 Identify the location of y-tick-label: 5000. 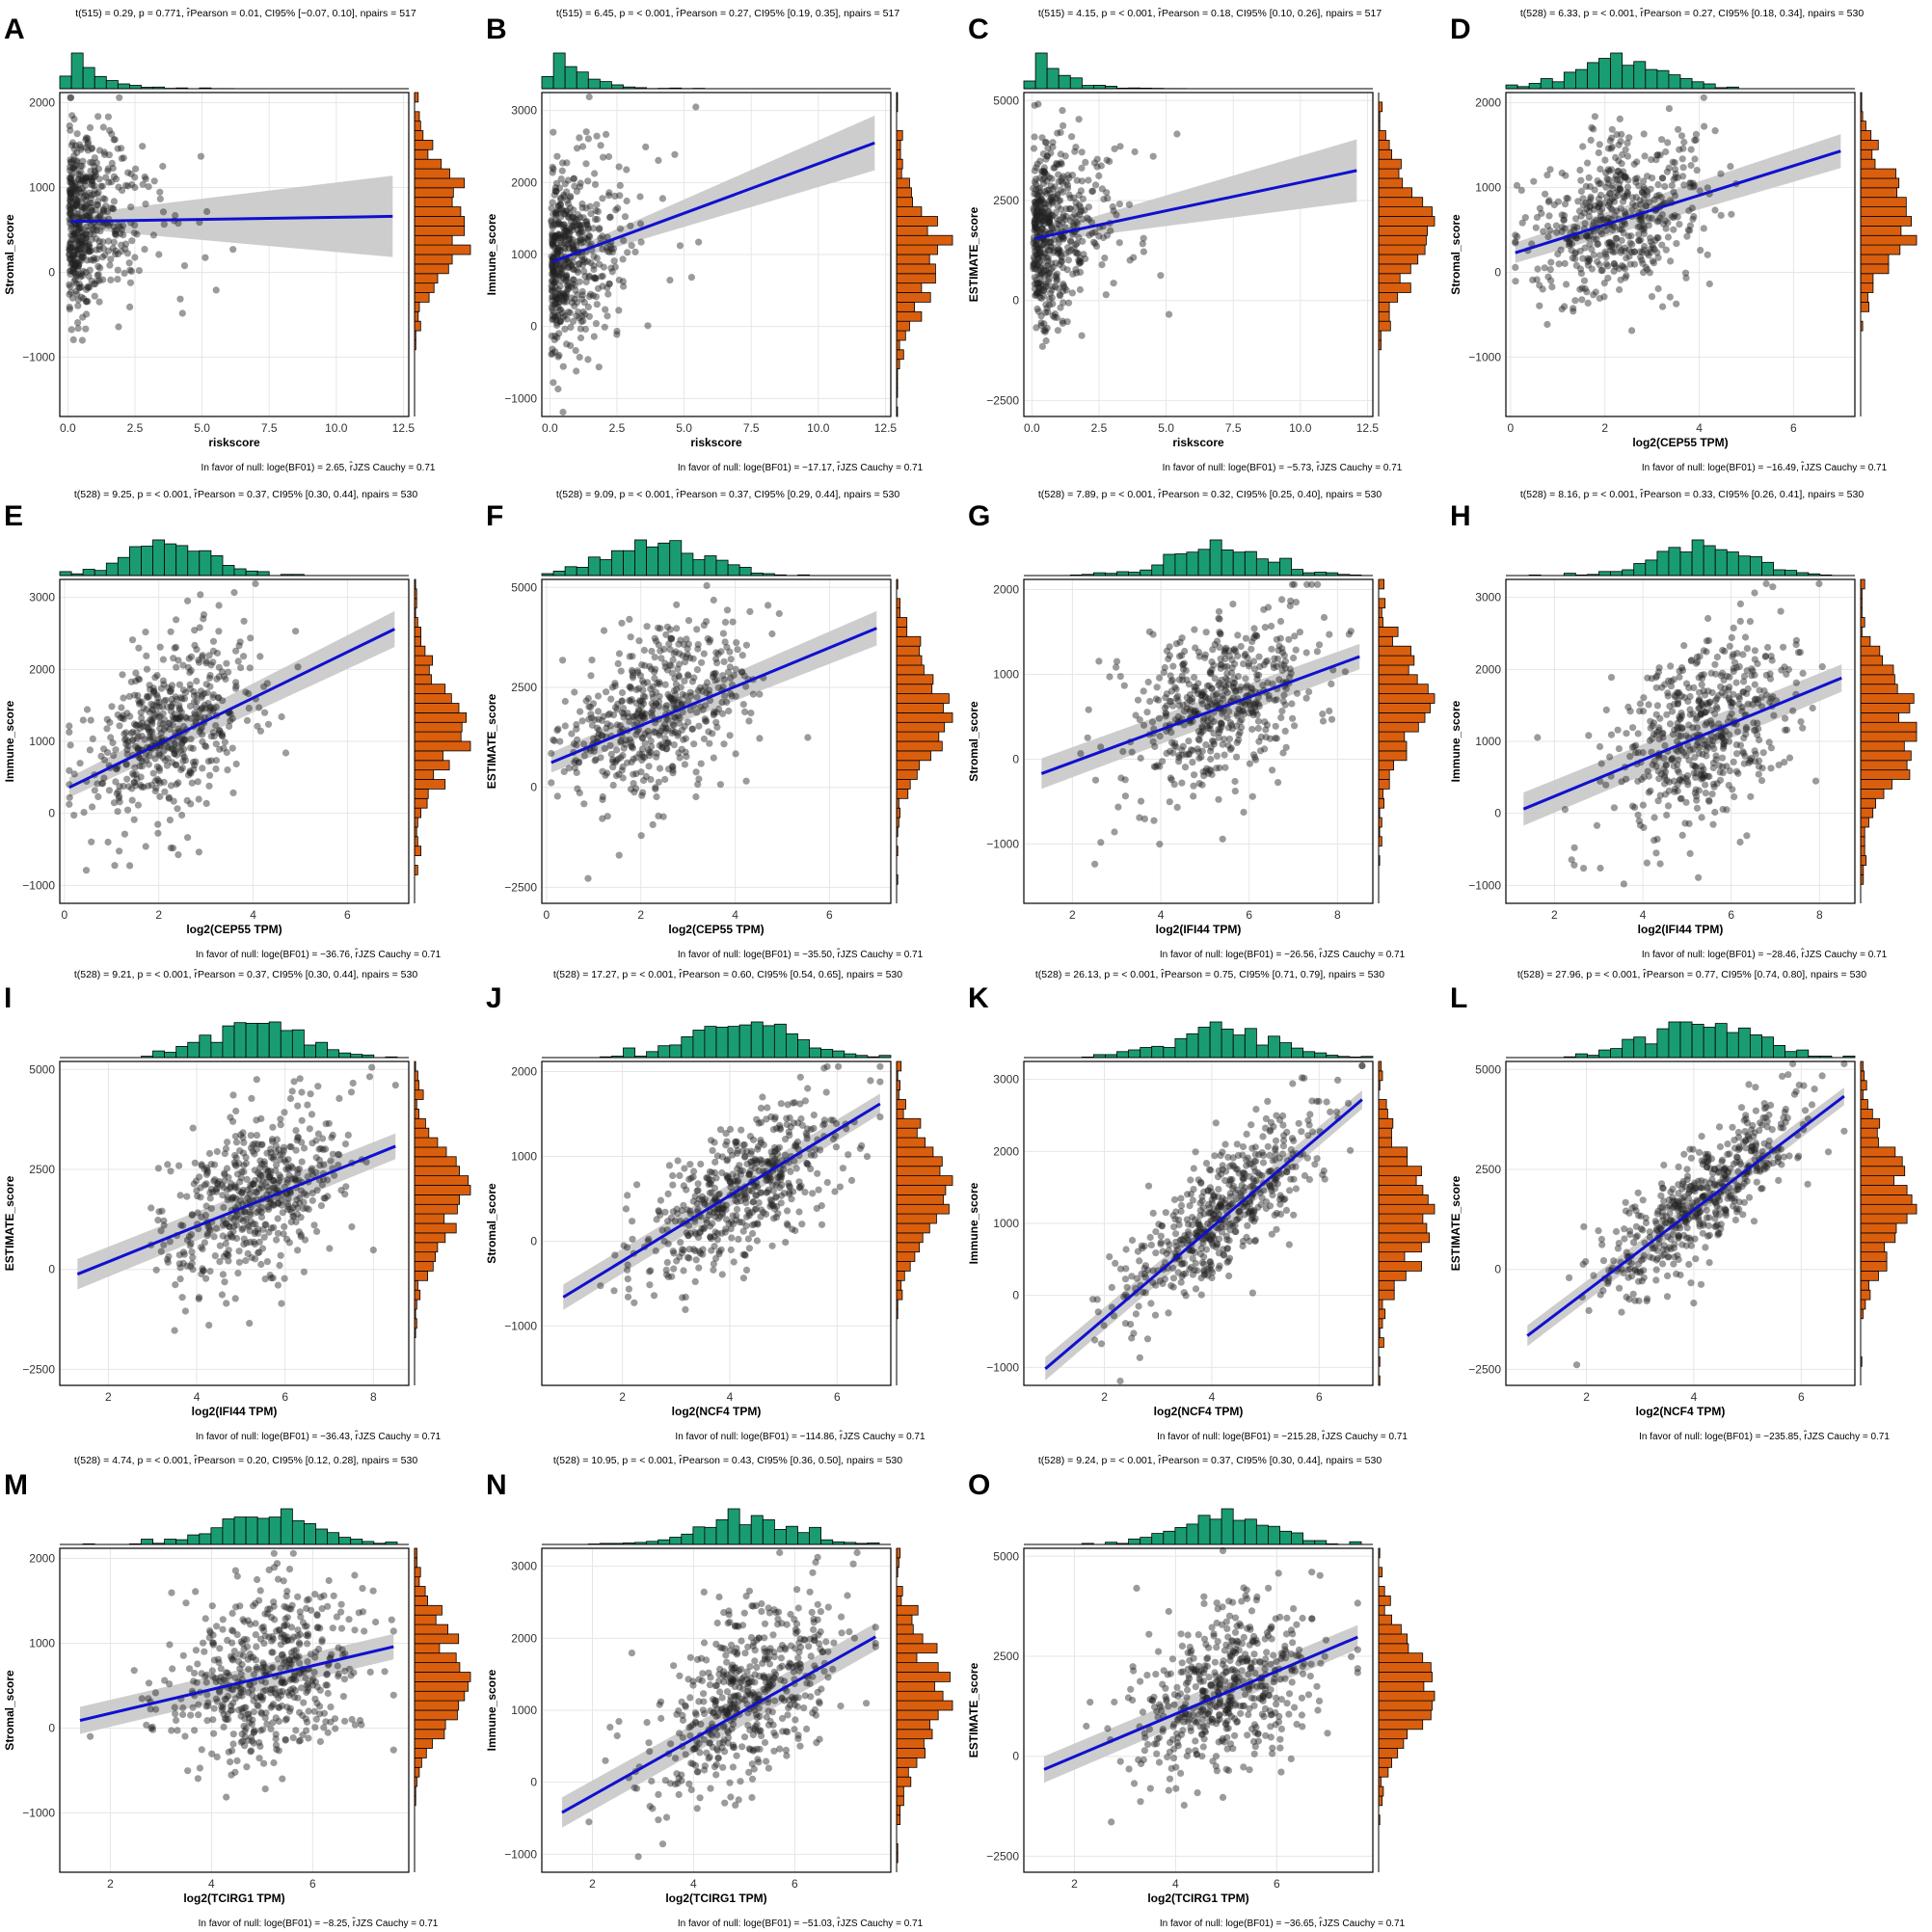
(42, 1069).